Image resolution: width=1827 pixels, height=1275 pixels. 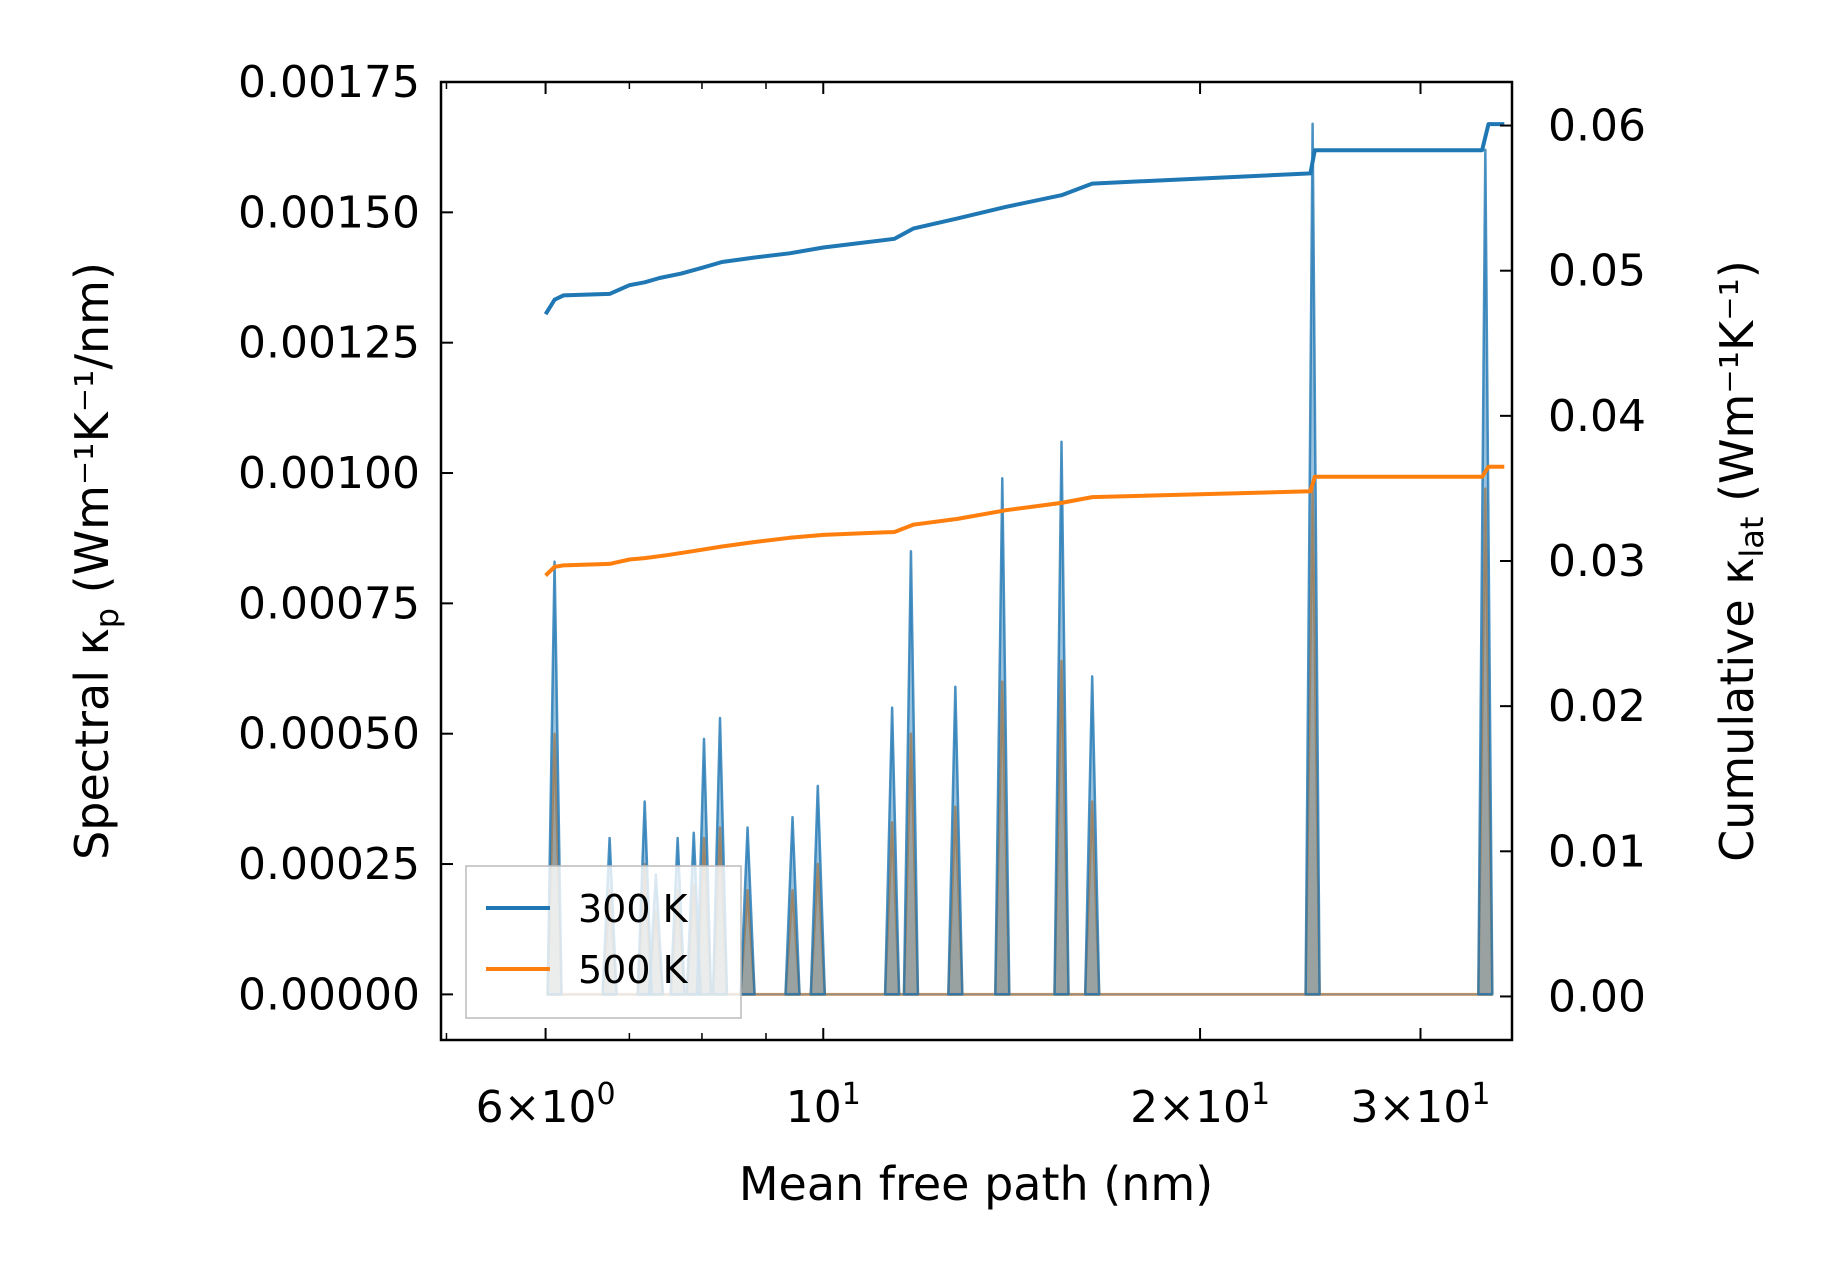 I want to click on y-right-axis-label-unit: (Wm⁻¹K⁻¹), so click(x=1737, y=388).